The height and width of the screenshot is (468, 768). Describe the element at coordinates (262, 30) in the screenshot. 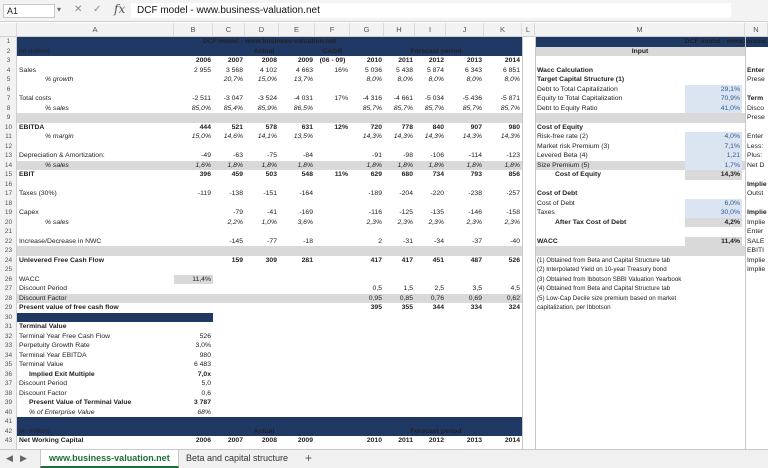

I see `column-header: D` at that location.